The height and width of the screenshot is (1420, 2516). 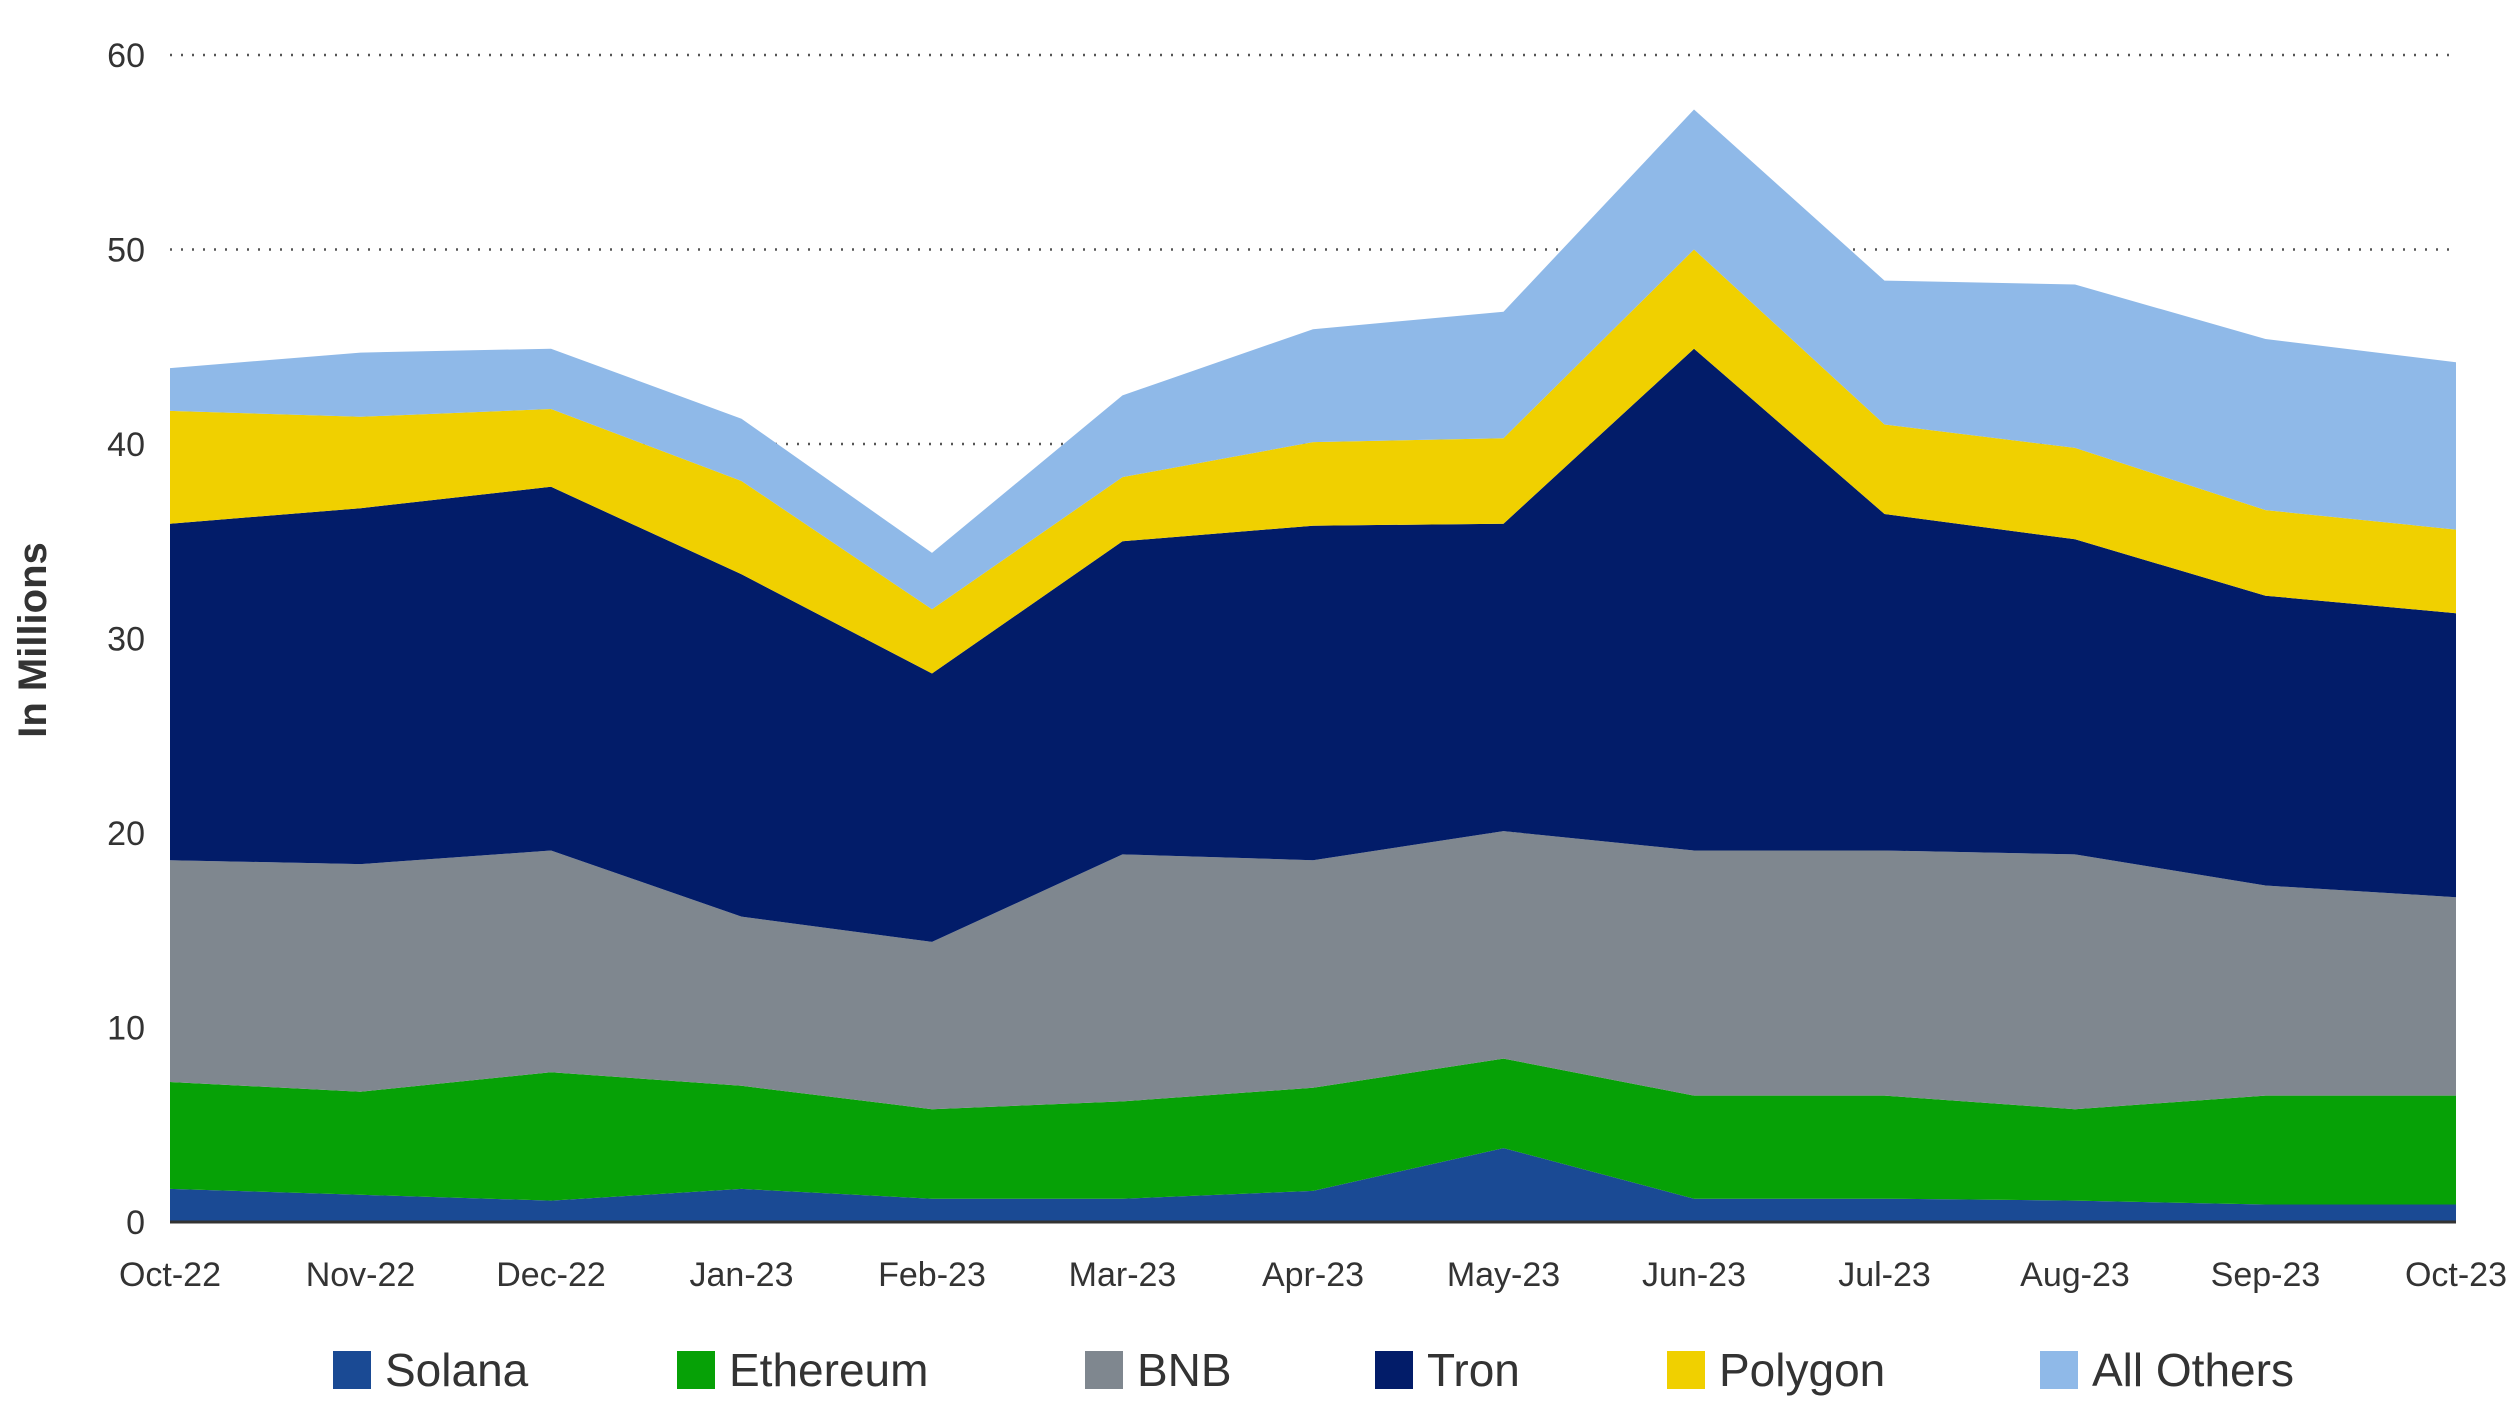 I want to click on x-tick-label: Aug-23, so click(x=2075, y=1275).